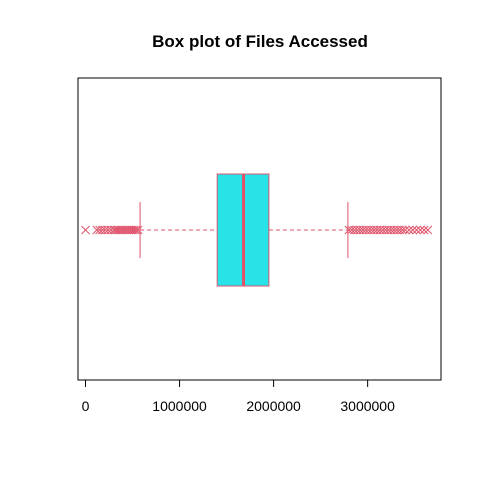 This screenshot has height=480, width=480. Describe the element at coordinates (238, 396) in the screenshot. I see `x-axis: 0 1000000 2000000 3000000` at that location.